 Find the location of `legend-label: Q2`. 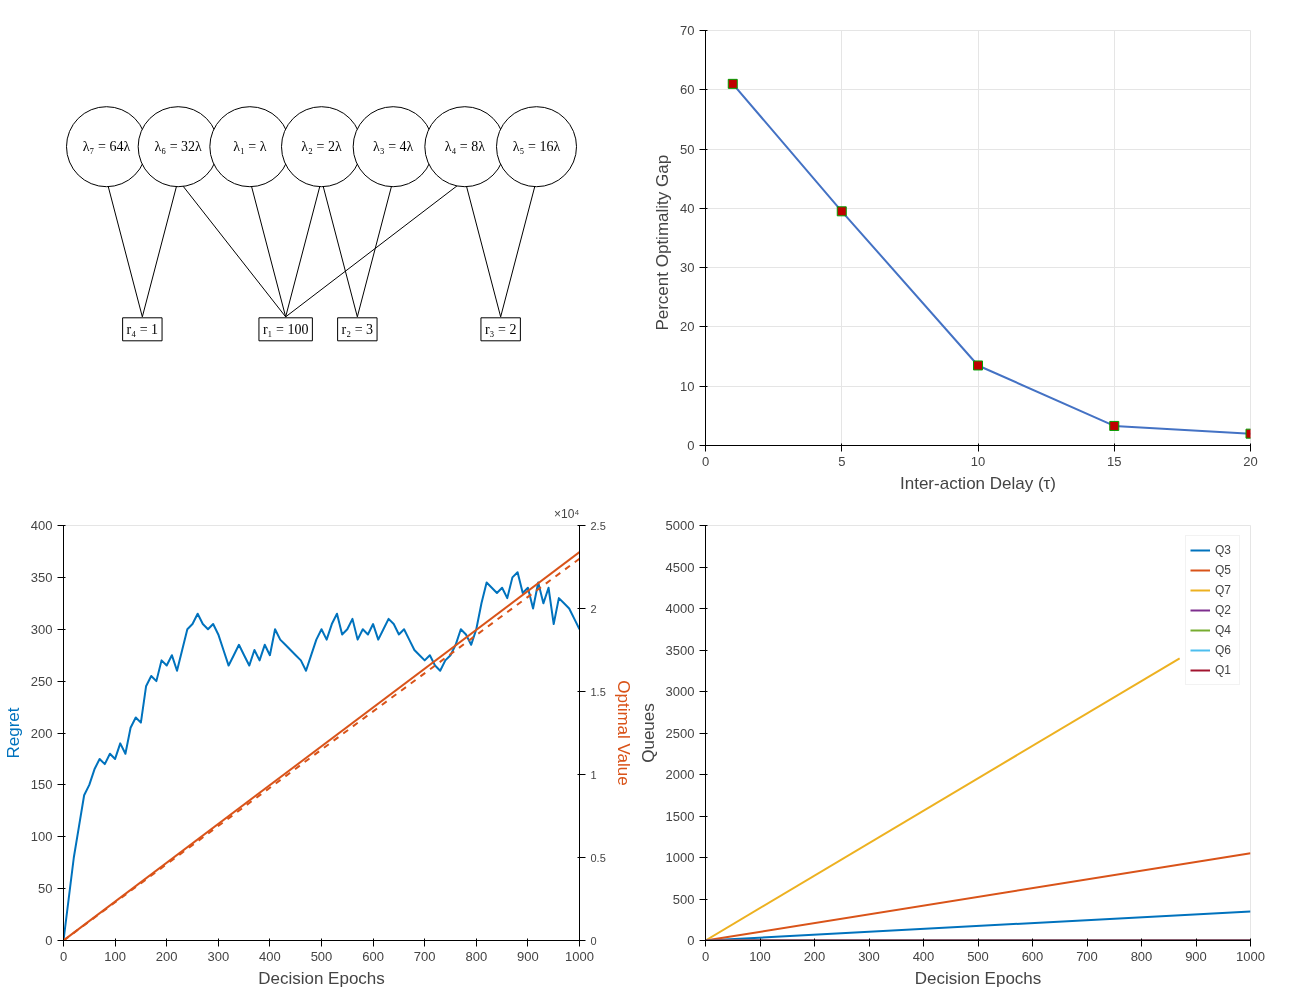

legend-label: Q2 is located at coordinates (1223, 610).